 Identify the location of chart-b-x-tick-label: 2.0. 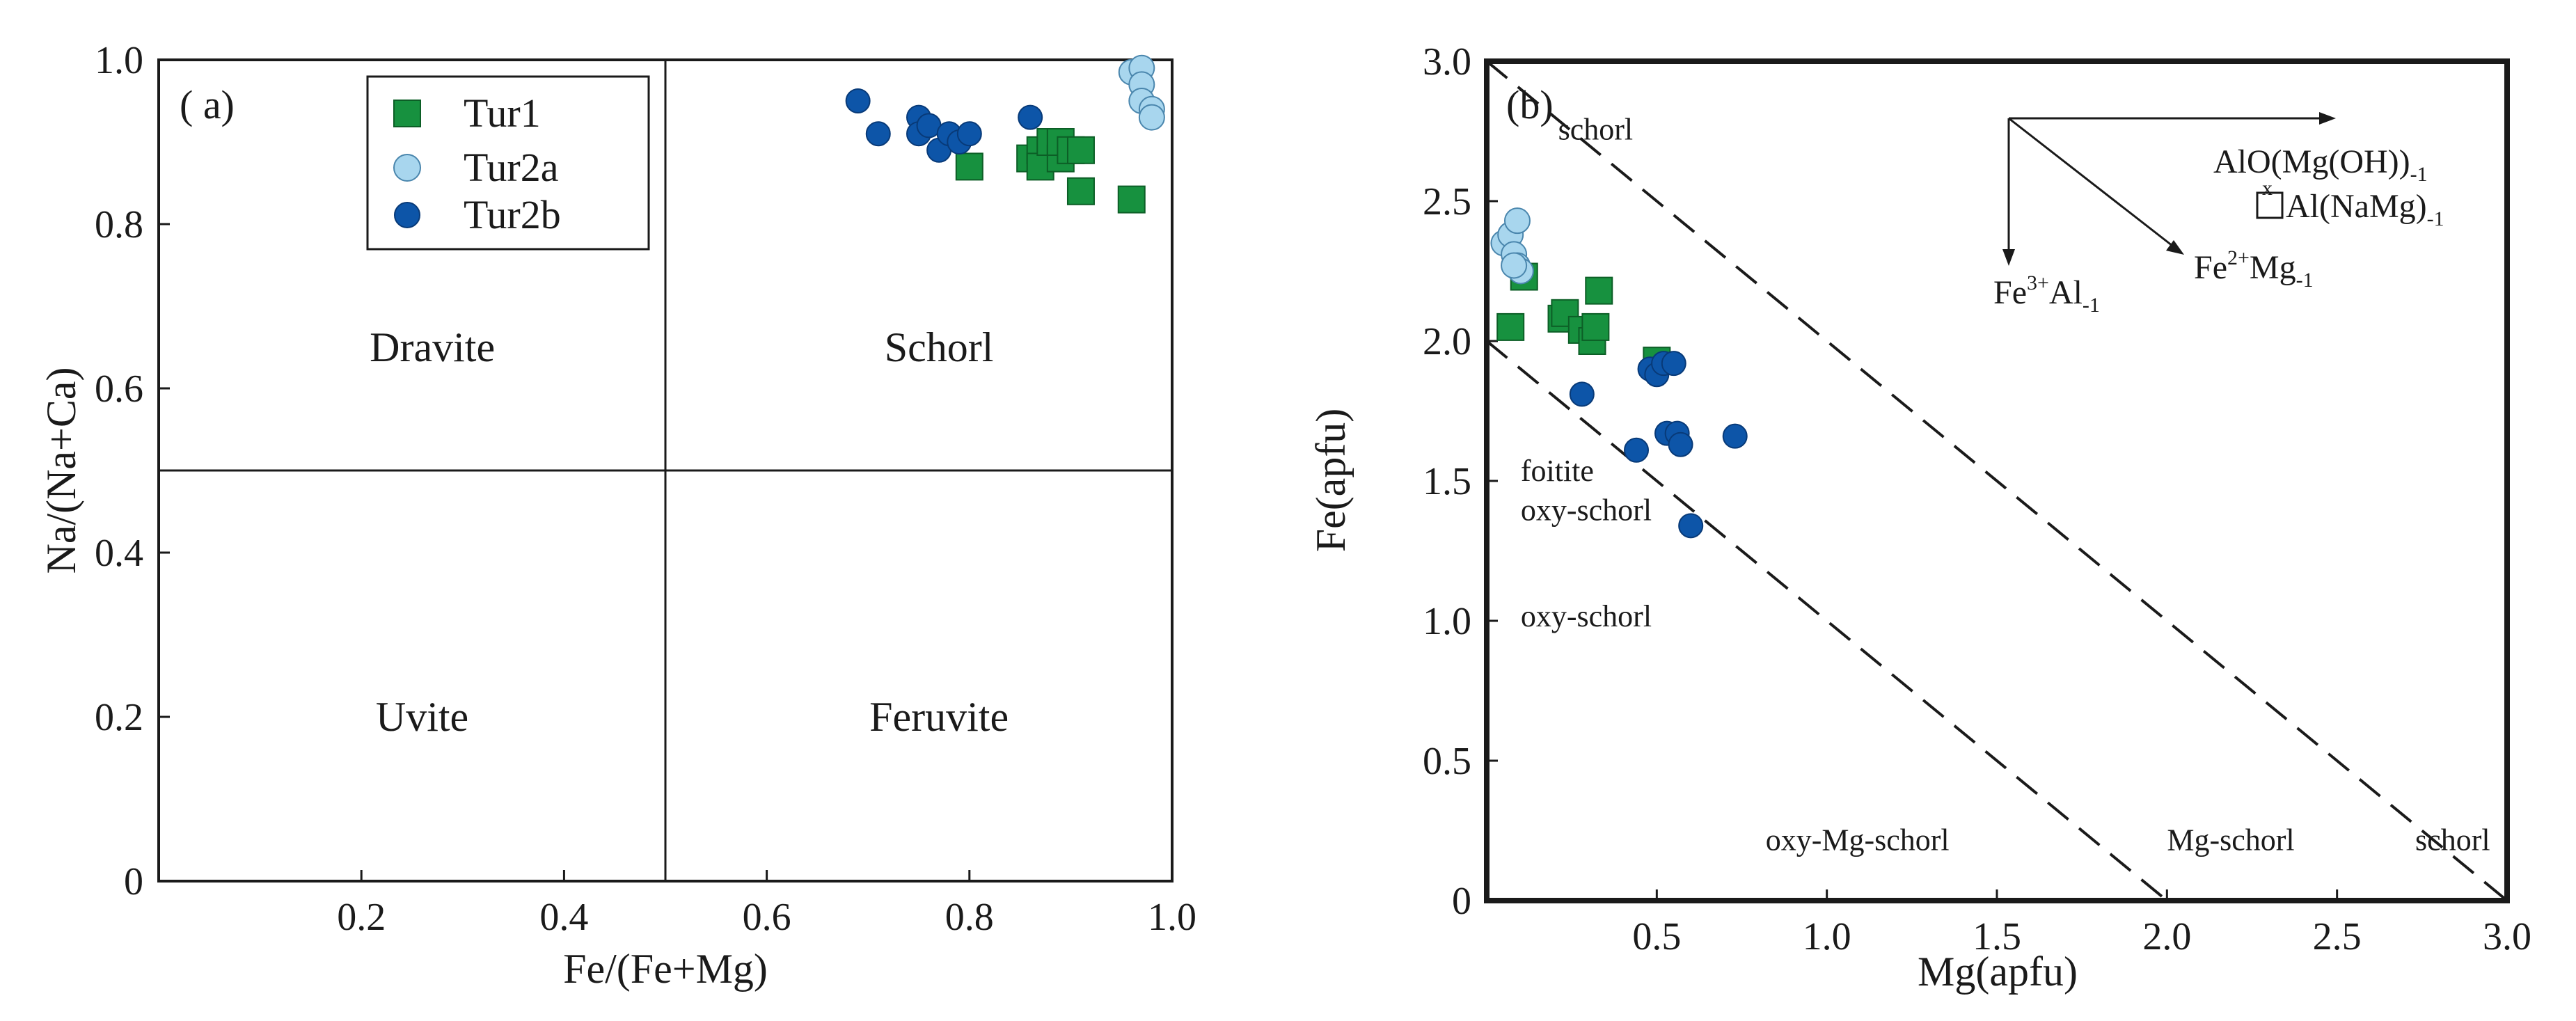
(2166, 936).